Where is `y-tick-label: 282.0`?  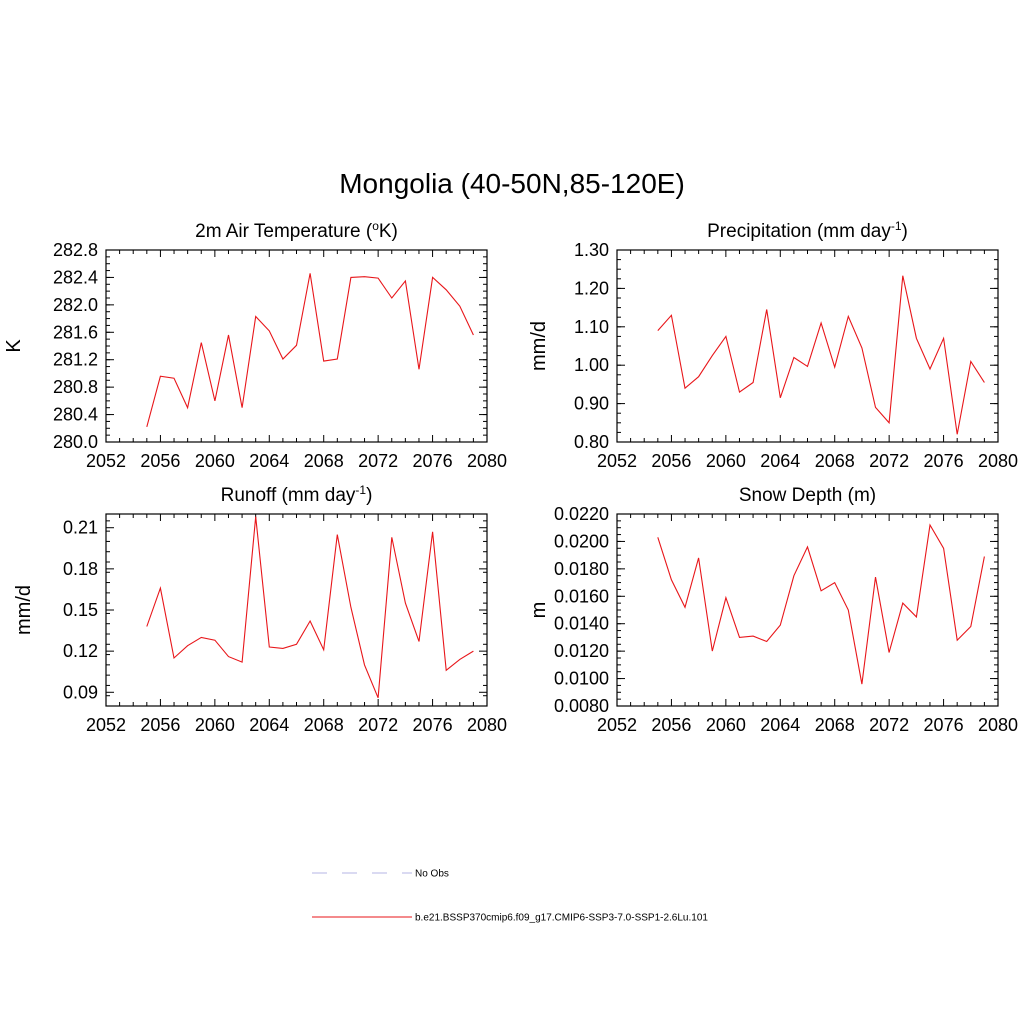 y-tick-label: 282.0 is located at coordinates (75, 305).